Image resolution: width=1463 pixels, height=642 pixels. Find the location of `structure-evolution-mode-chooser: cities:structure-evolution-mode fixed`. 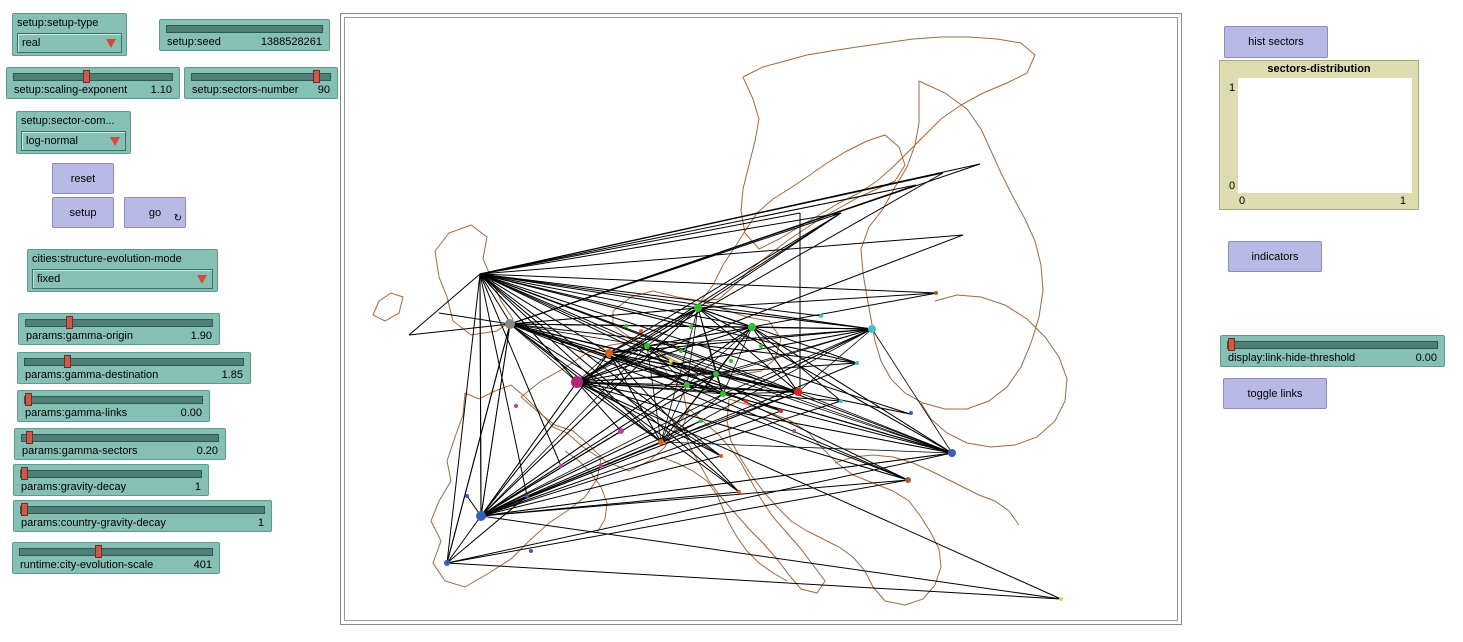

structure-evolution-mode-chooser: cities:structure-evolution-mode fixed is located at coordinates (122, 270).